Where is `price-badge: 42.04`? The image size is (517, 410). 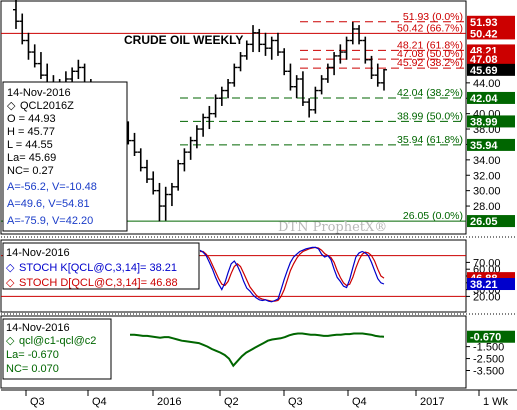 price-badge: 42.04 is located at coordinates (491, 98).